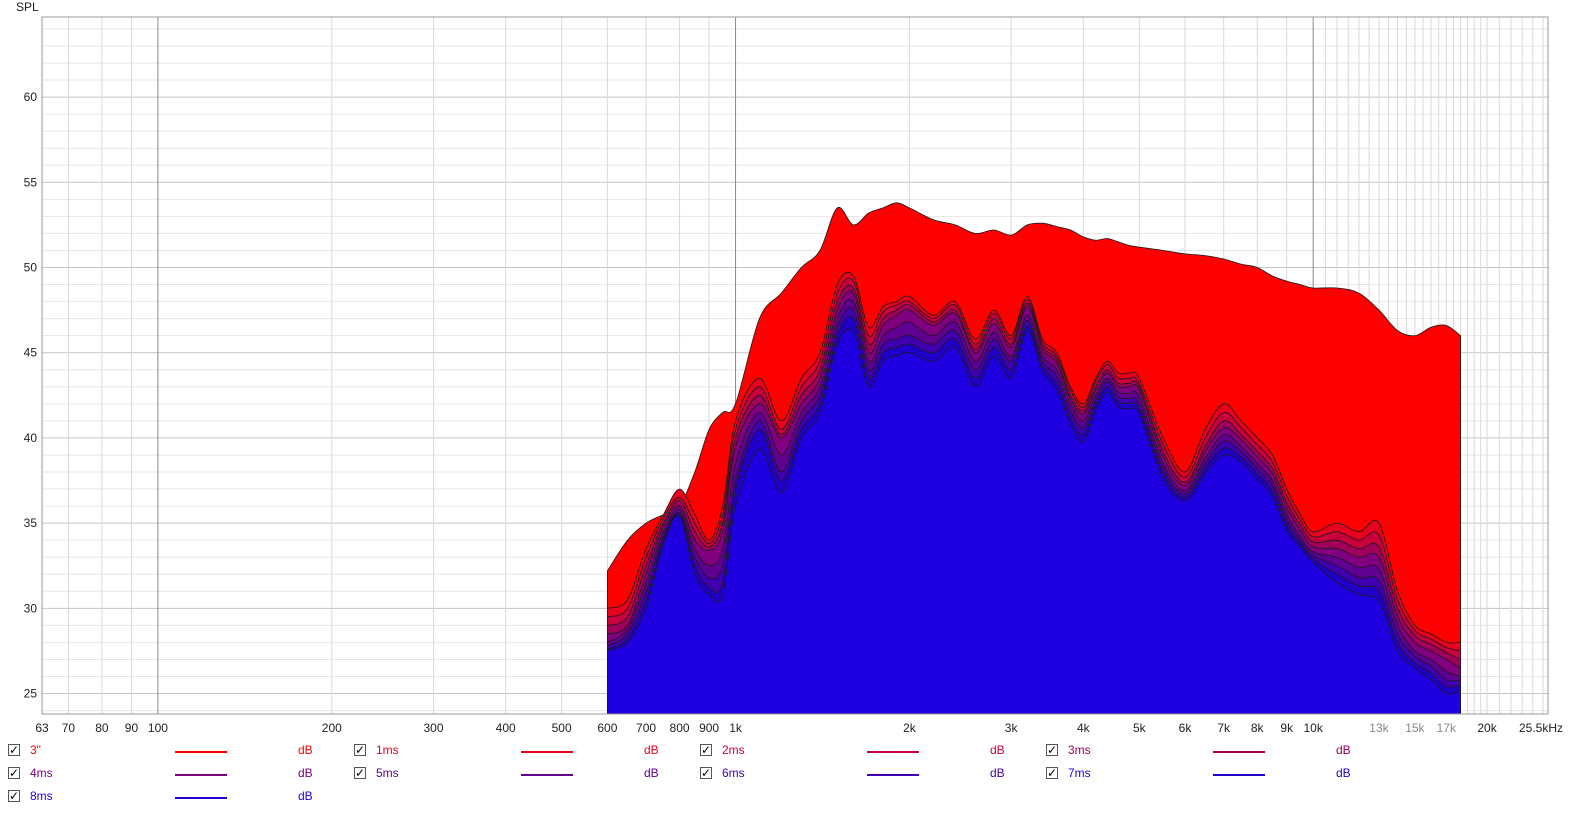 The width and height of the screenshot is (1592, 826). I want to click on legend-series-name: 8ms, so click(41, 796).